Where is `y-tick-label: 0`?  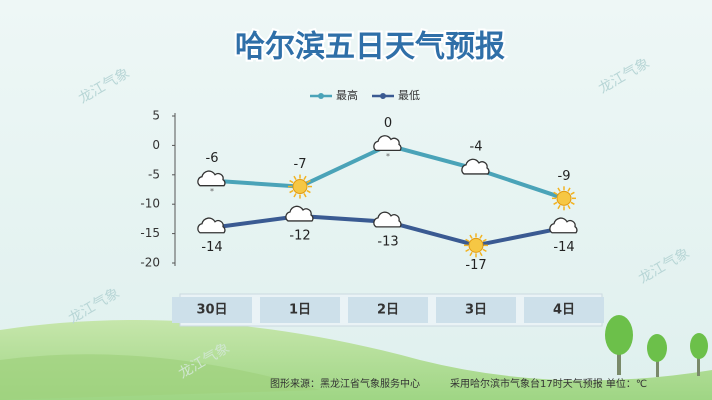
y-tick-label: 0 is located at coordinates (156, 145).